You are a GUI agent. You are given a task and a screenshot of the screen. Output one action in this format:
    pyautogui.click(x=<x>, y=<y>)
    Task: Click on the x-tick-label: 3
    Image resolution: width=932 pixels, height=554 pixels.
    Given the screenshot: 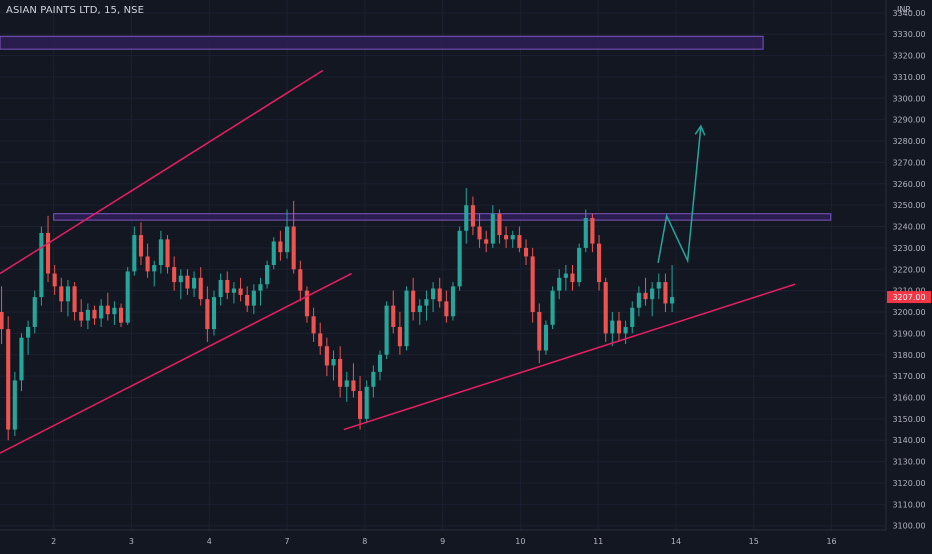 What is the action you would take?
    pyautogui.click(x=131, y=541)
    